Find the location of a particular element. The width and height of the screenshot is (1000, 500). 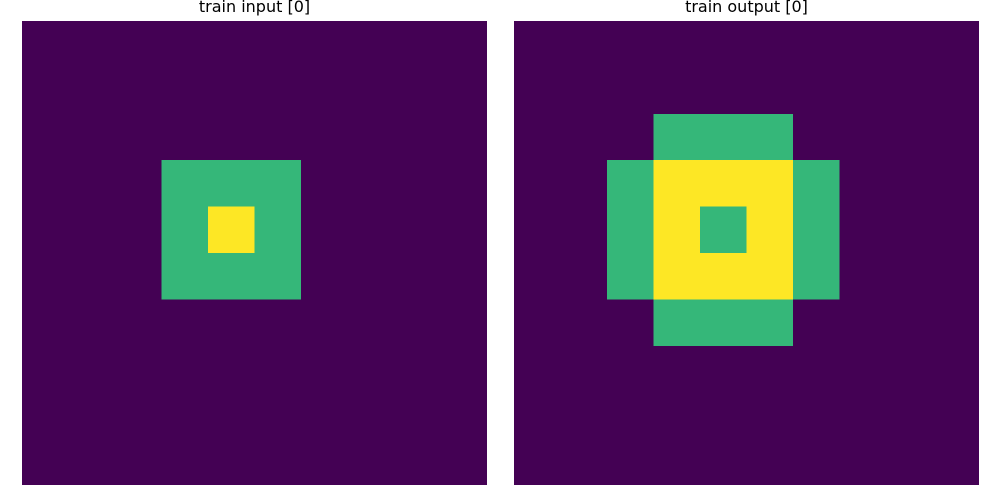

input-cell-r9-c1 is located at coordinates (91, 461).